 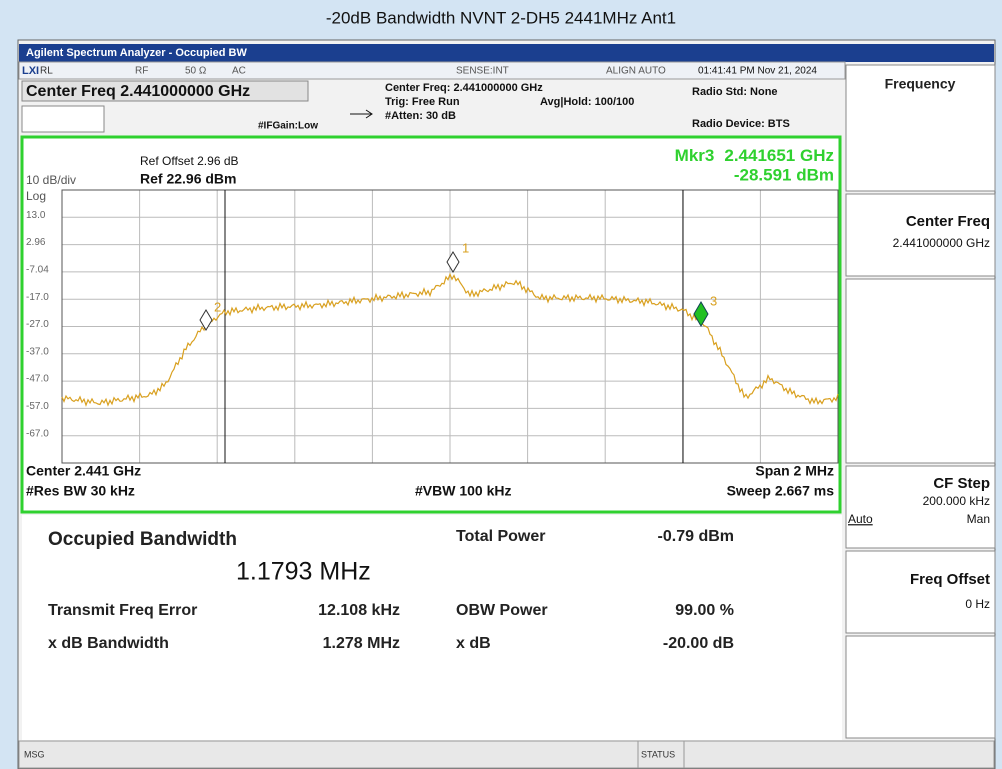 What do you see at coordinates (83, 471) in the screenshot?
I see `center: Center 2.441 GHz` at bounding box center [83, 471].